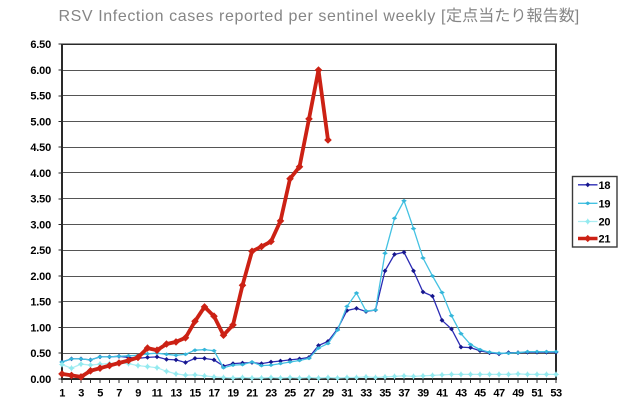  I want to click on svg-text: 3.00, so click(40, 225).